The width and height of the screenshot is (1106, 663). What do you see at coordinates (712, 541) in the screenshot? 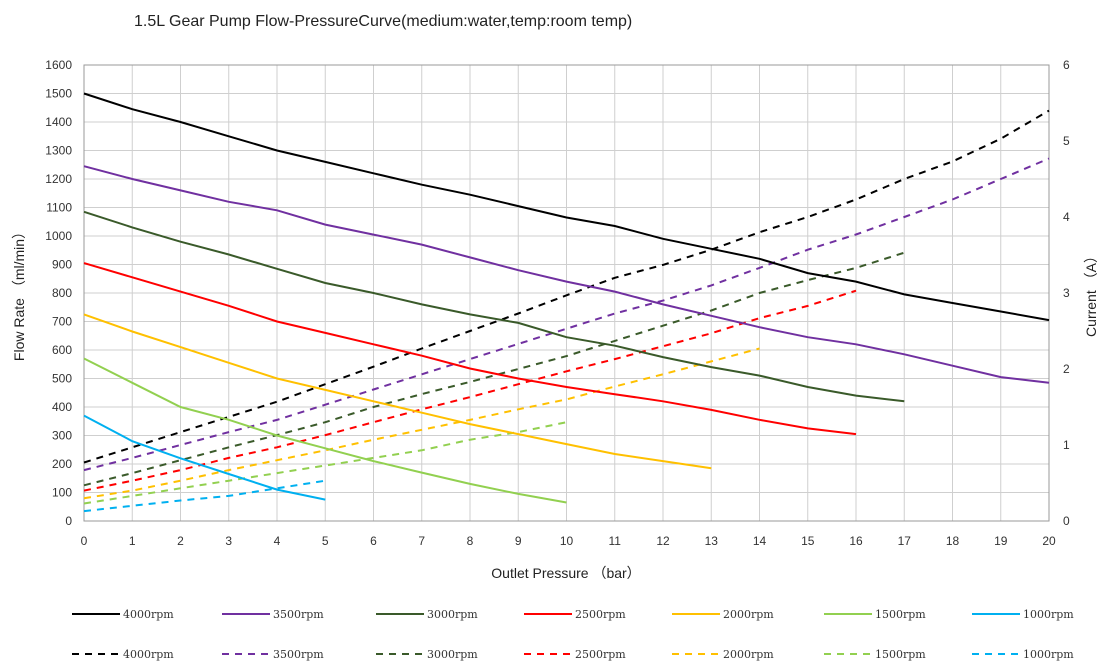
I see `x-tick-label: 13` at bounding box center [712, 541].